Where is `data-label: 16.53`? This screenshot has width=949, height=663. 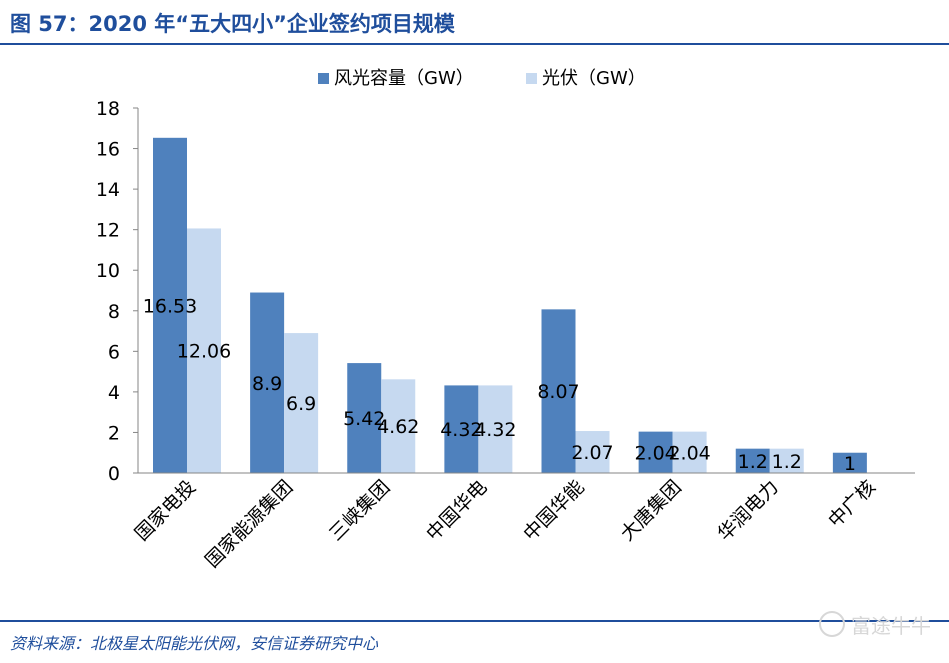 data-label: 16.53 is located at coordinates (170, 306).